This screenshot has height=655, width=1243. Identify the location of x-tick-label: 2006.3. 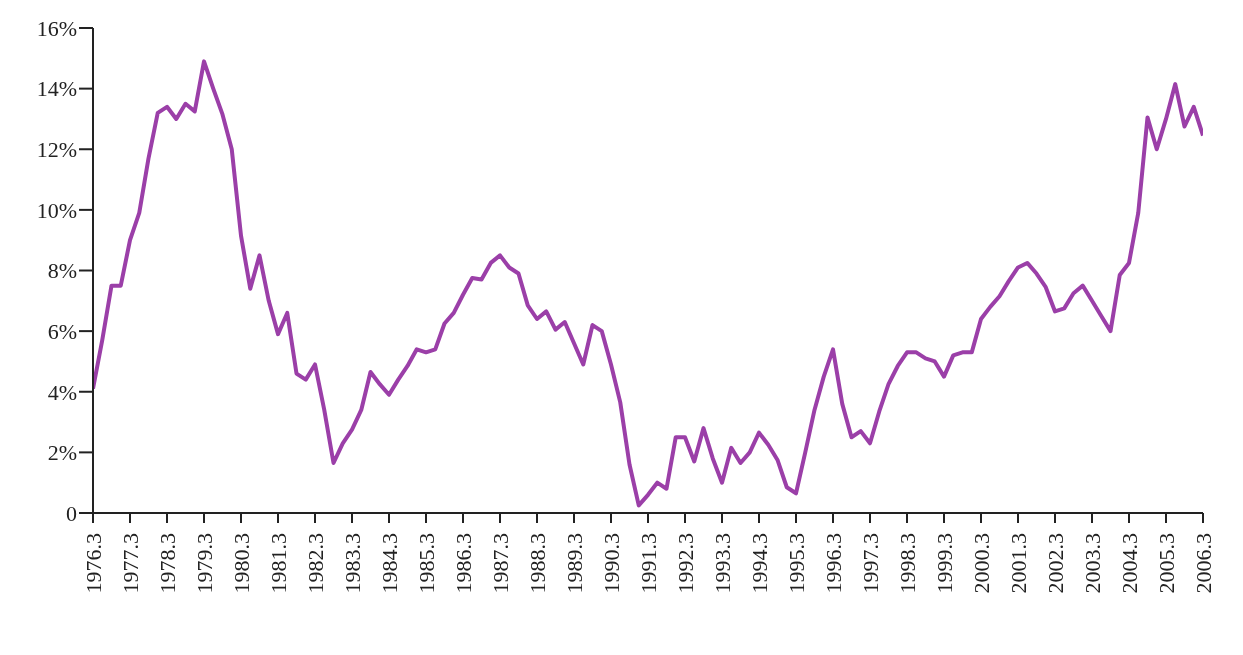
(1203, 563).